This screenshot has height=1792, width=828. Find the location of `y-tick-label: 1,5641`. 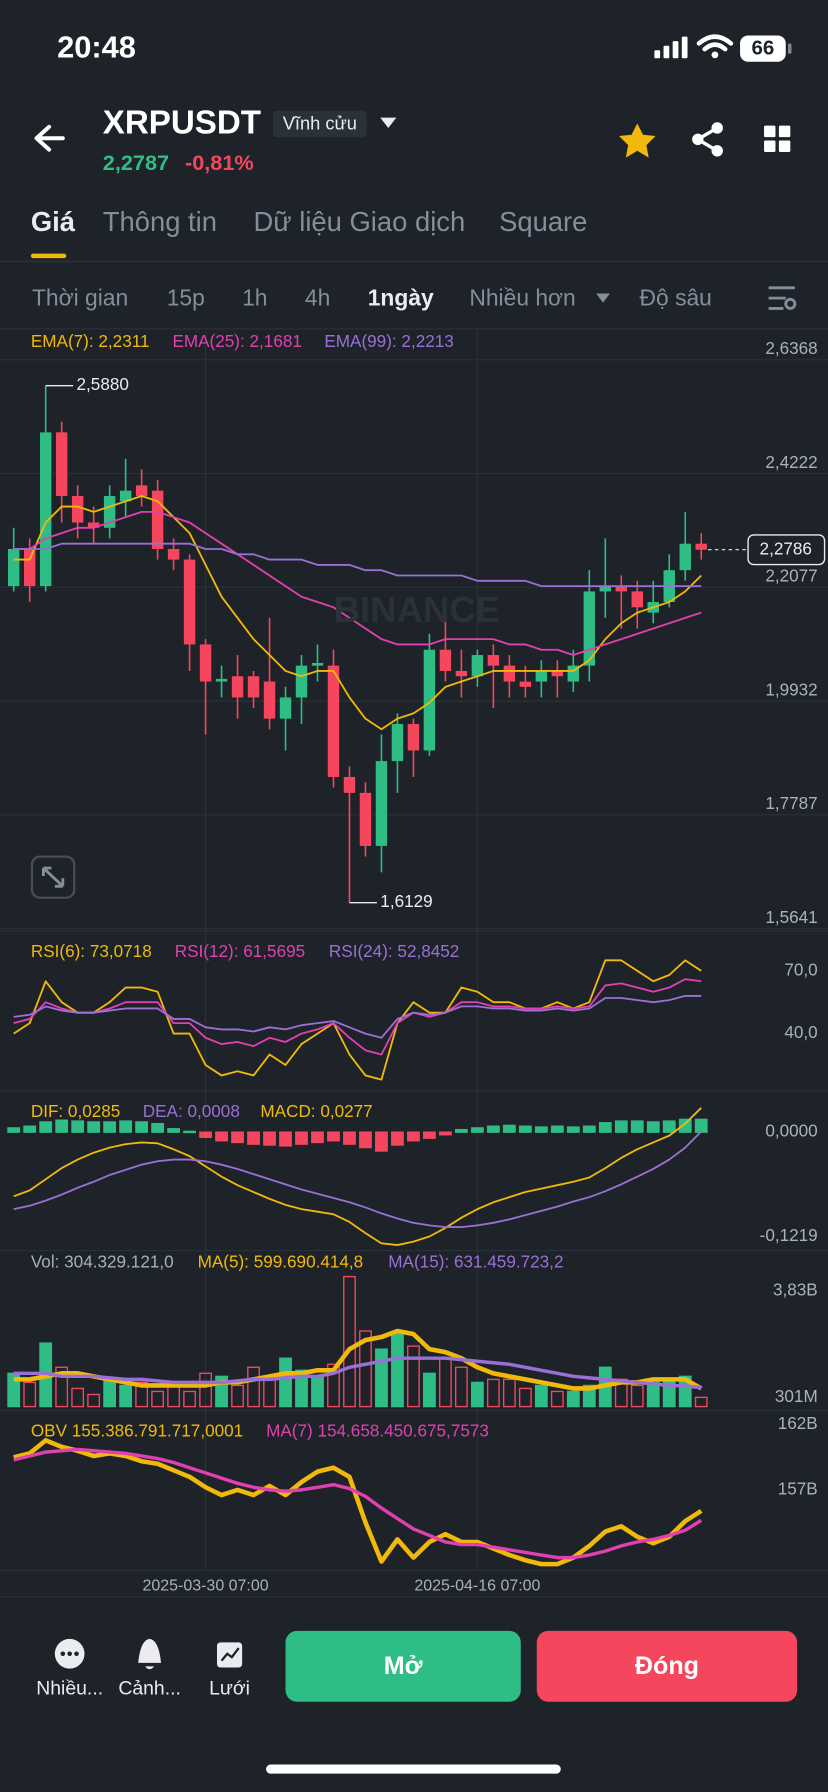

y-tick-label: 1,5641 is located at coordinates (791, 917).